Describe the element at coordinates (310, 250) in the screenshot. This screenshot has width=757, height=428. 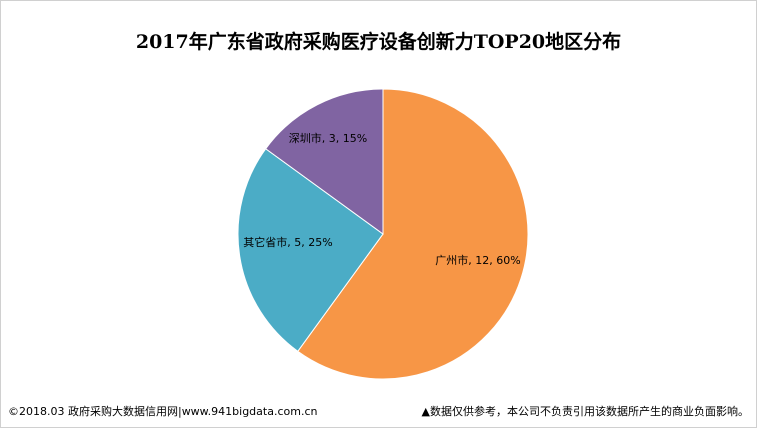
I see `slice-other-provinces` at that location.